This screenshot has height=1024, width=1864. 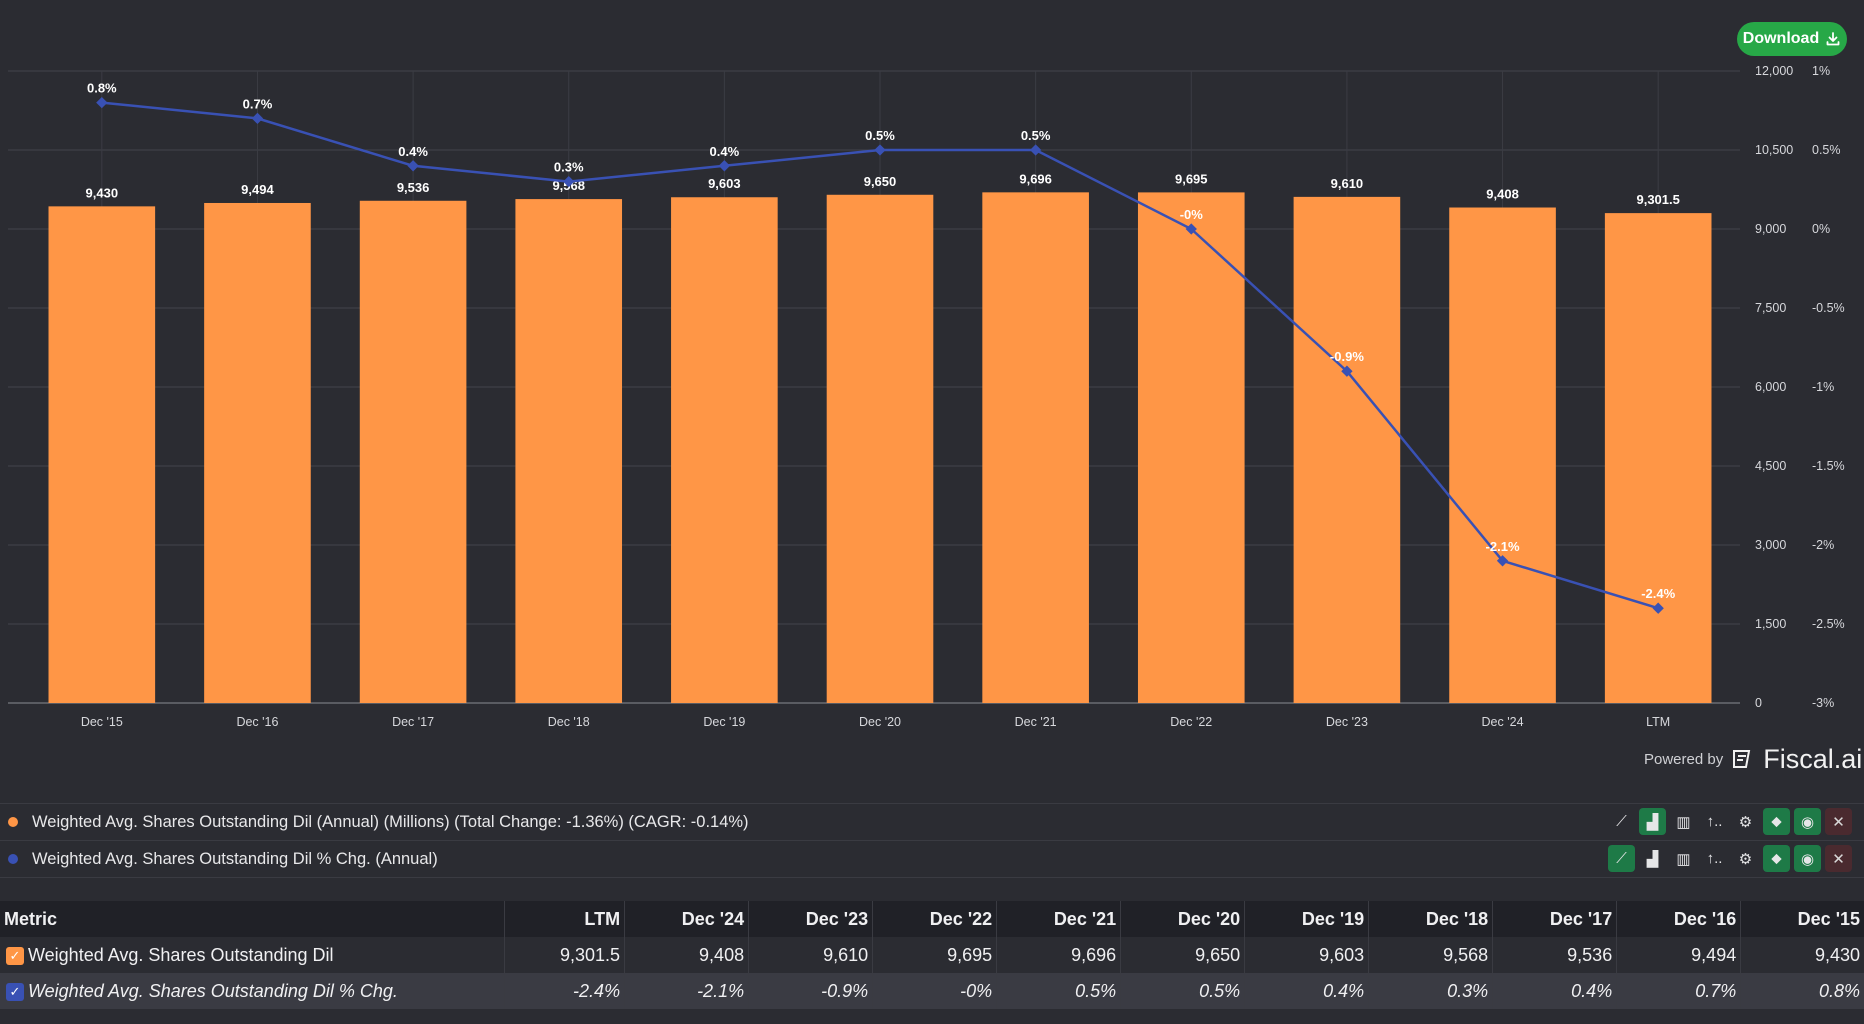 I want to click on bar-data-label: 9,301.5, so click(x=1657, y=199).